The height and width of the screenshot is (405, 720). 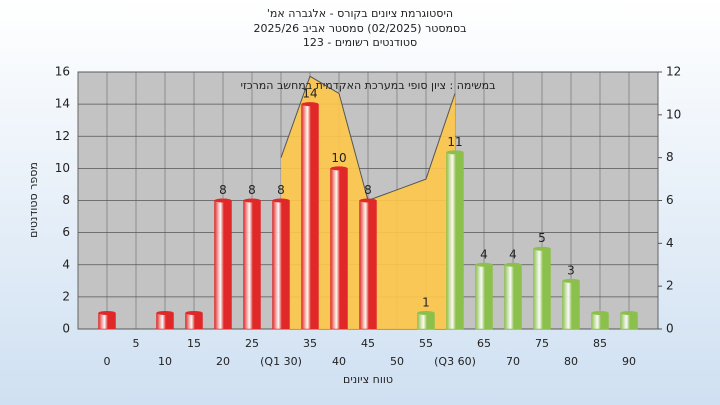 What do you see at coordinates (252, 343) in the screenshot?
I see `x-tick-label: 25` at bounding box center [252, 343].